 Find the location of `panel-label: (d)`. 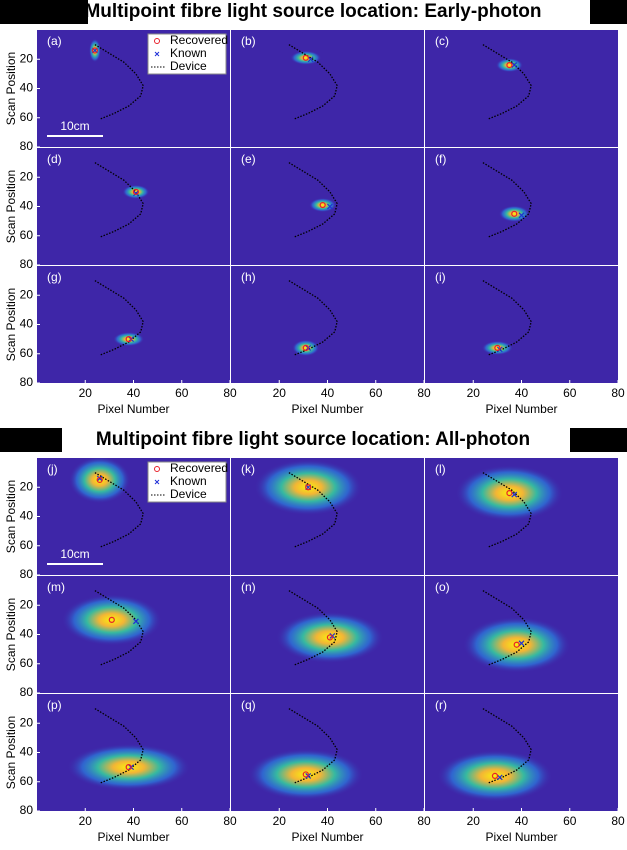

panel-label: (d) is located at coordinates (54, 159).